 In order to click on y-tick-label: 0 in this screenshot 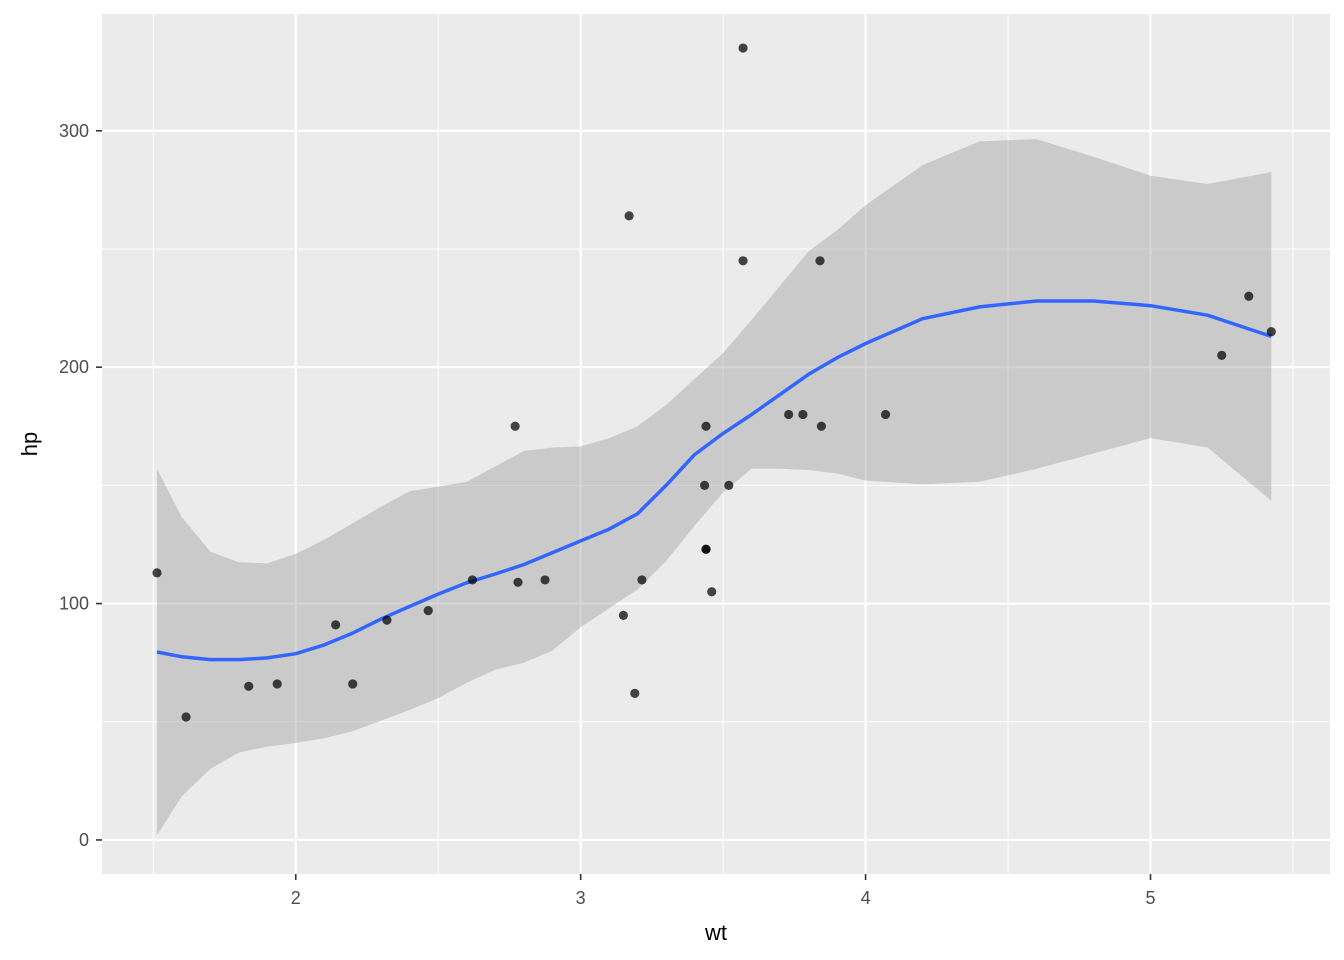, I will do `click(84, 840)`.